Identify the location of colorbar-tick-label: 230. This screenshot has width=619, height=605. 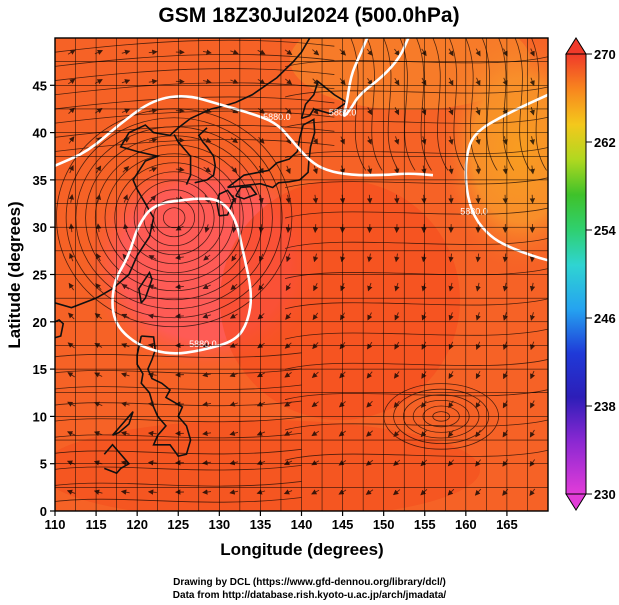
(605, 494).